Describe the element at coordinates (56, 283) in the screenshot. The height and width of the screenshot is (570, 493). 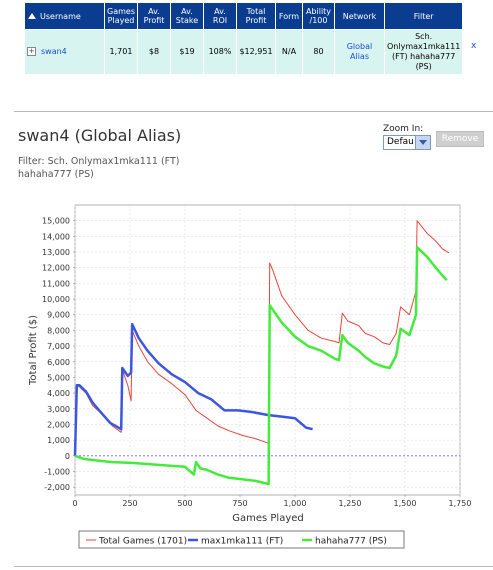
I see `y-tick-label: 11,000` at that location.